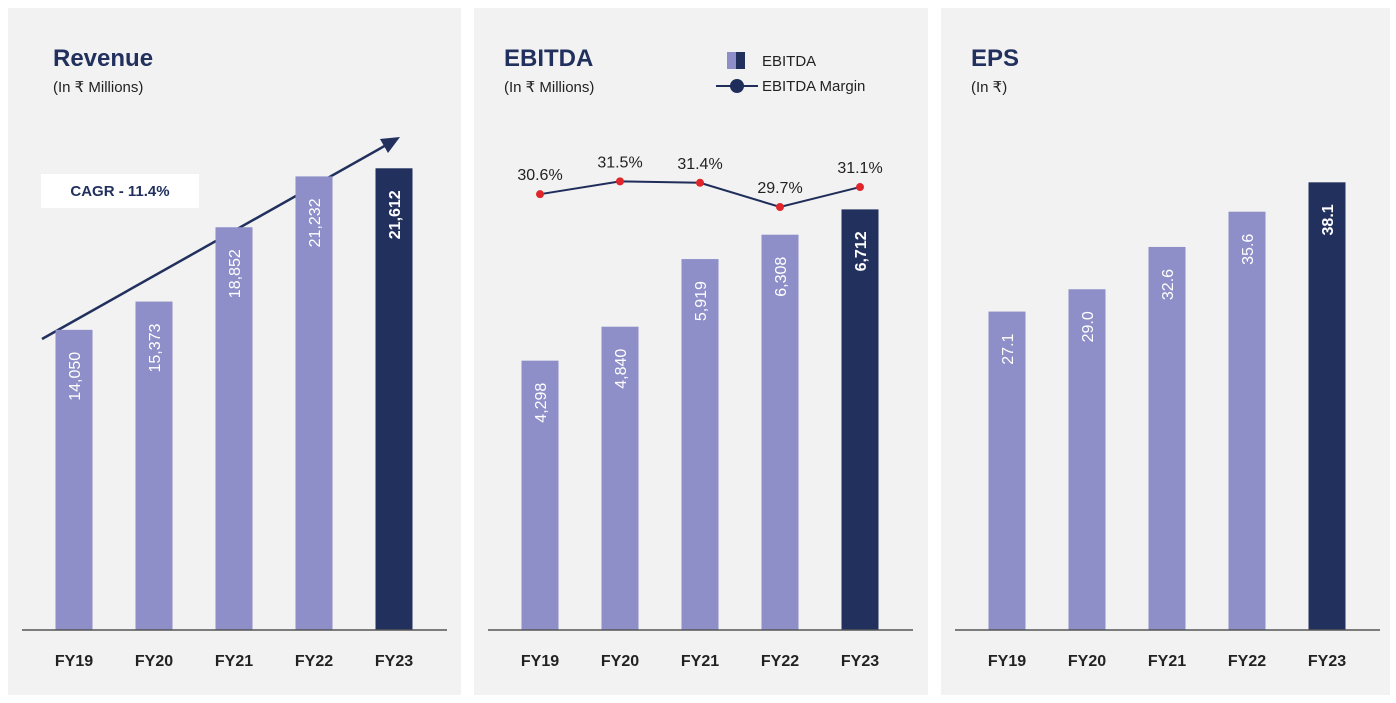 This screenshot has height=703, width=1396. Describe the element at coordinates (619, 162) in the screenshot. I see `value-label: 31.5%` at that location.